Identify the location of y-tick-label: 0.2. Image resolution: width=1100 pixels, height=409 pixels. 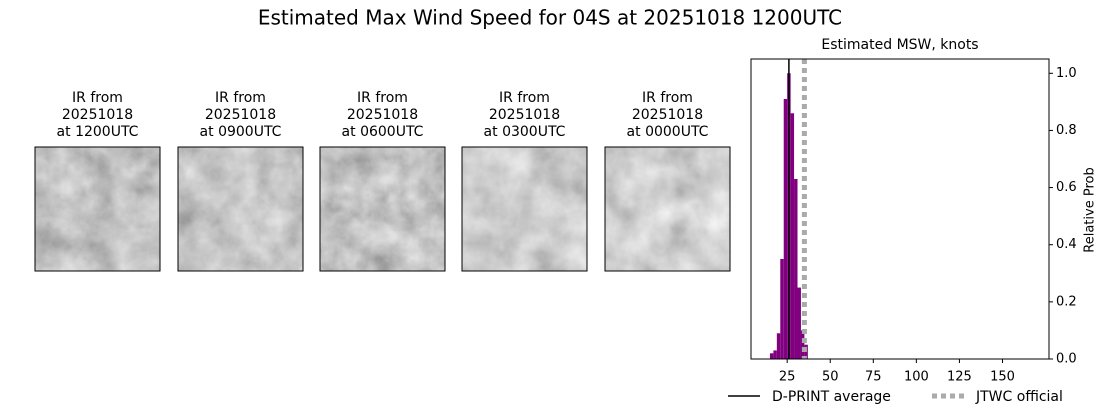
(1066, 301).